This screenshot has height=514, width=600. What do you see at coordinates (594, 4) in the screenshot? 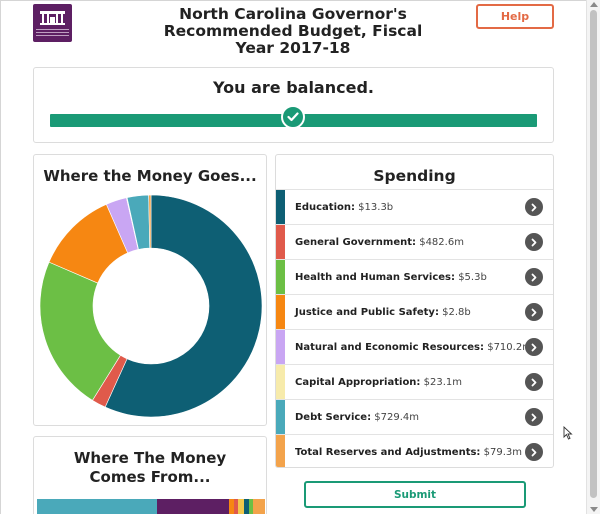
I see `scroll-up-arrow-icon` at bounding box center [594, 4].